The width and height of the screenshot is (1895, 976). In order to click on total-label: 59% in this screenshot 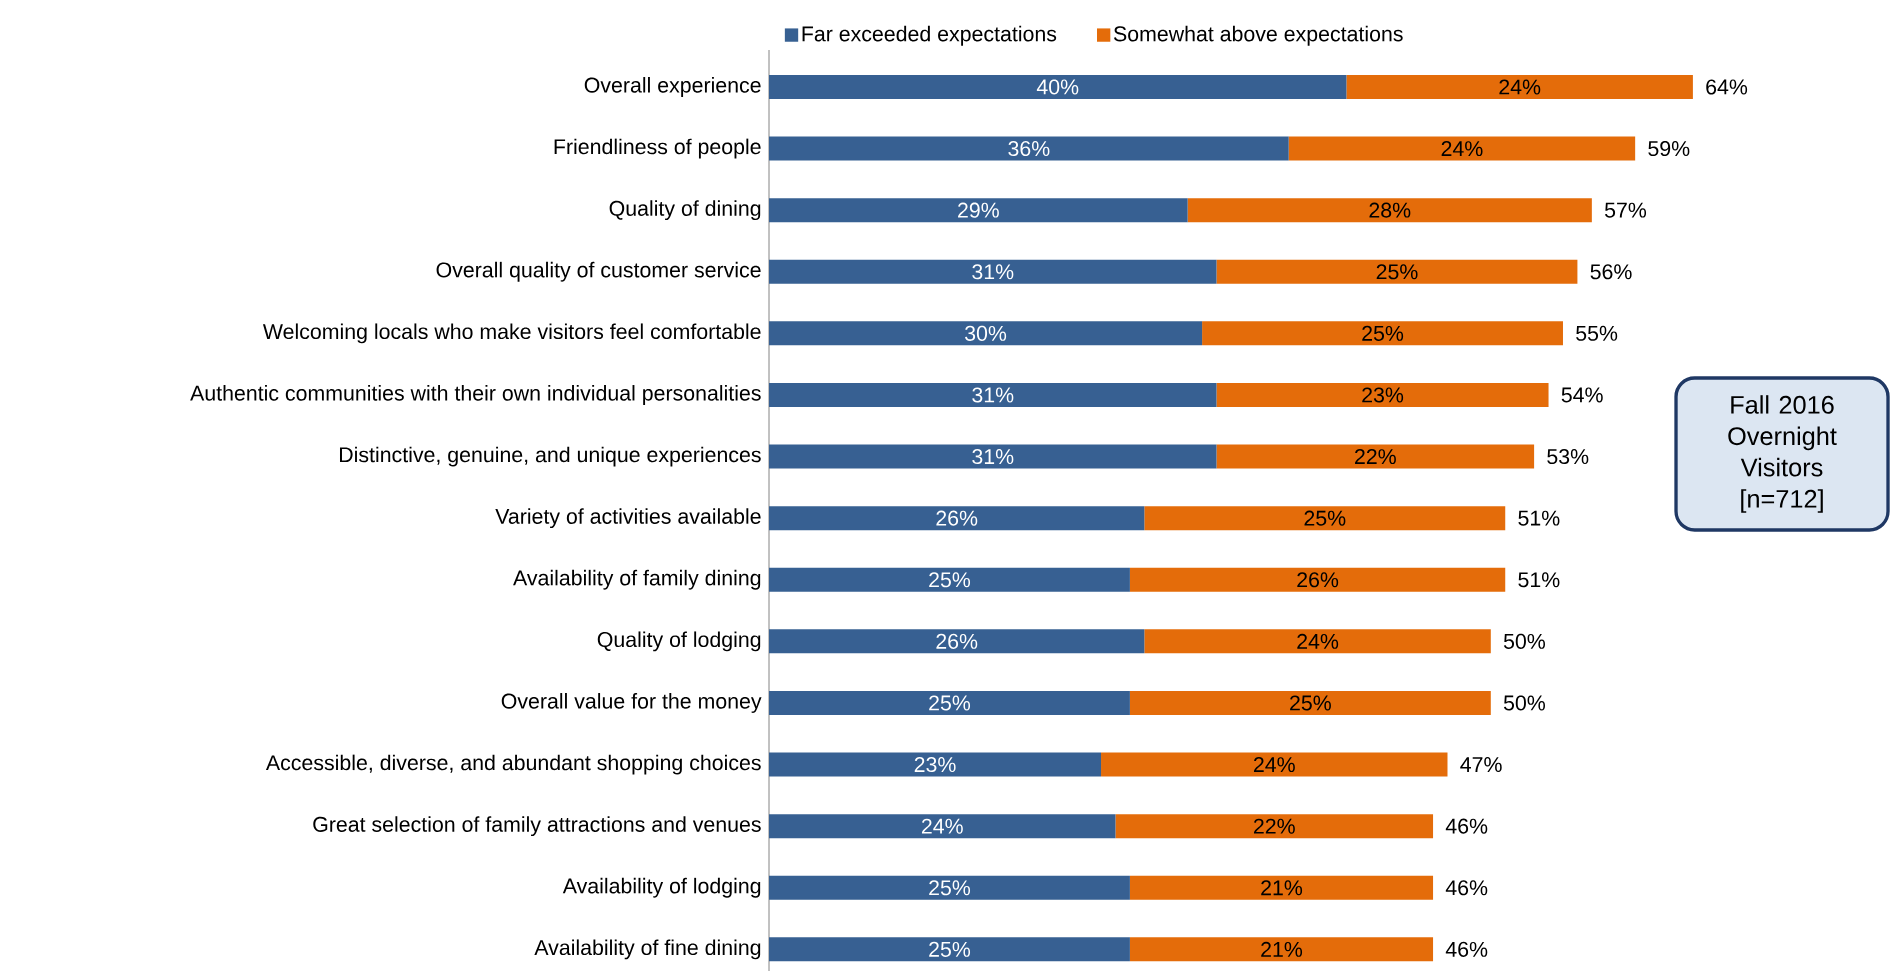, I will do `click(1669, 149)`.